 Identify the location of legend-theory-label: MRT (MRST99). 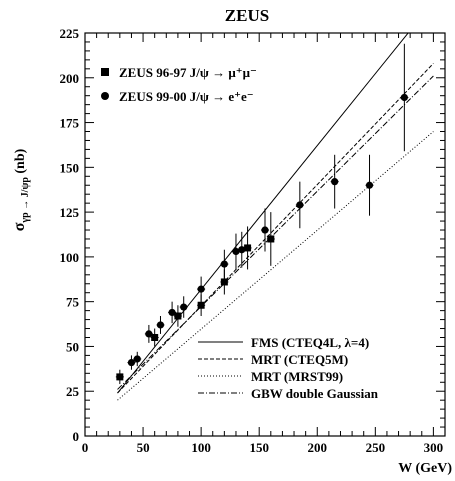
(297, 376).